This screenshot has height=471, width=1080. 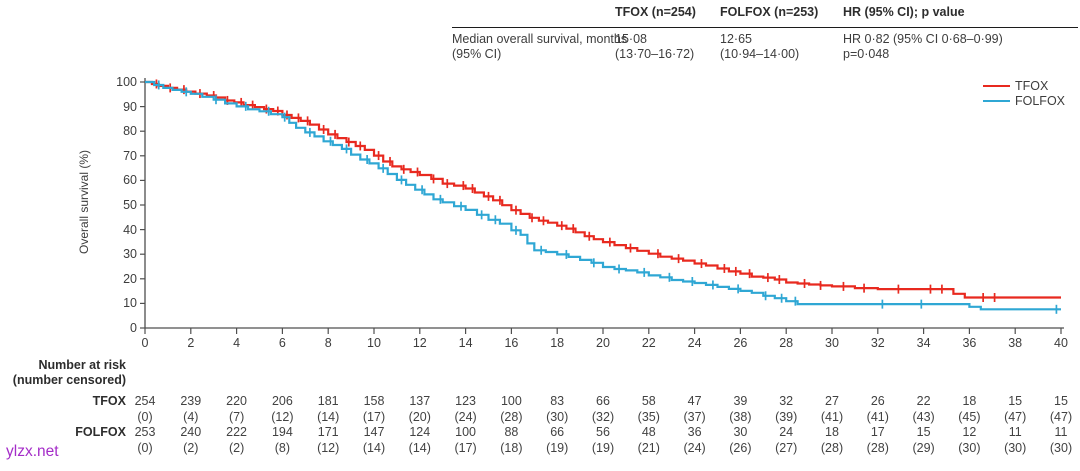 What do you see at coordinates (1015, 416) in the screenshot?
I see `tfox-censored-value: (47)` at bounding box center [1015, 416].